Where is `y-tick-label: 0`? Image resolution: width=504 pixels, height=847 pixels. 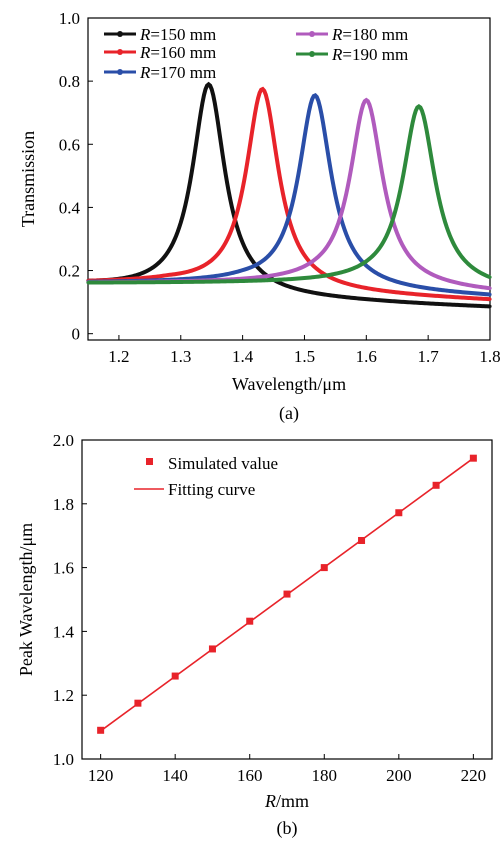 y-tick-label: 0 is located at coordinates (76, 334).